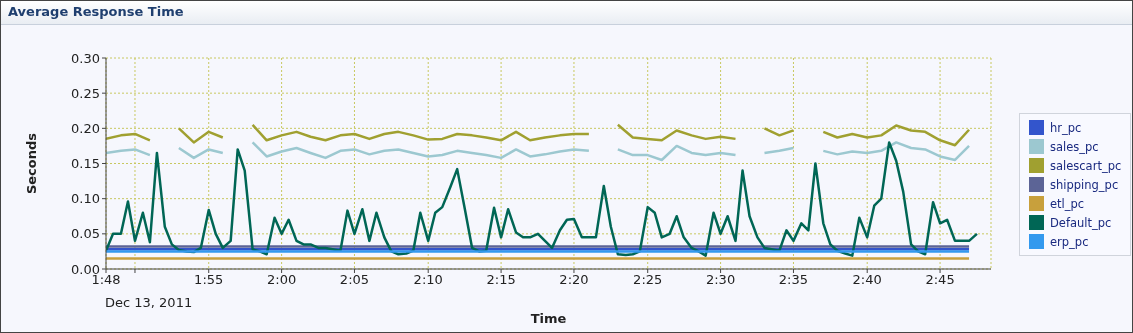 This screenshot has height=333, width=1133. Describe the element at coordinates (648, 280) in the screenshot. I see `x-tick-label: 2:25` at that location.